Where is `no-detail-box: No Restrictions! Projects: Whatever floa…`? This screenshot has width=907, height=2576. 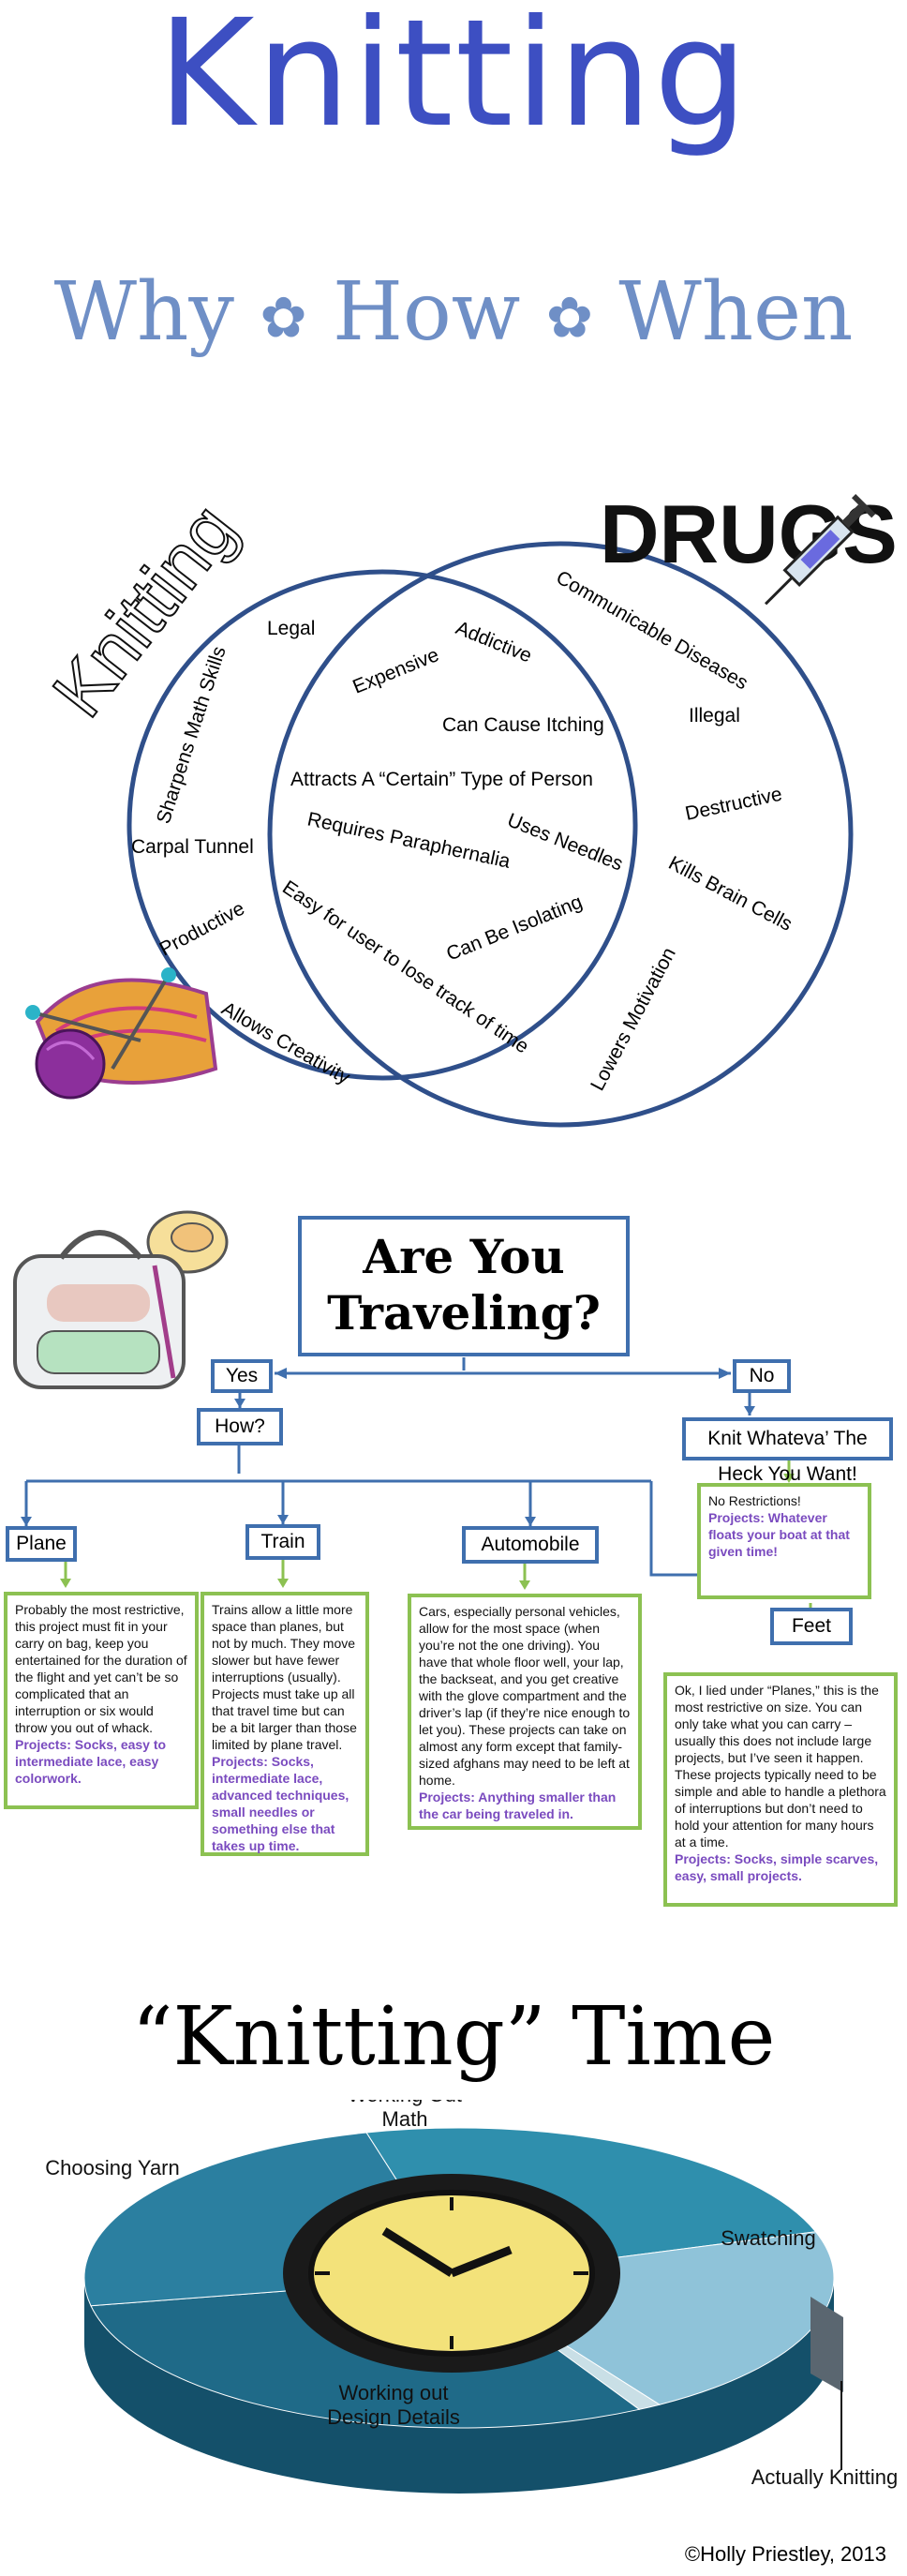 no-detail-box: No Restrictions! Projects: Whatever floa… is located at coordinates (784, 1541).